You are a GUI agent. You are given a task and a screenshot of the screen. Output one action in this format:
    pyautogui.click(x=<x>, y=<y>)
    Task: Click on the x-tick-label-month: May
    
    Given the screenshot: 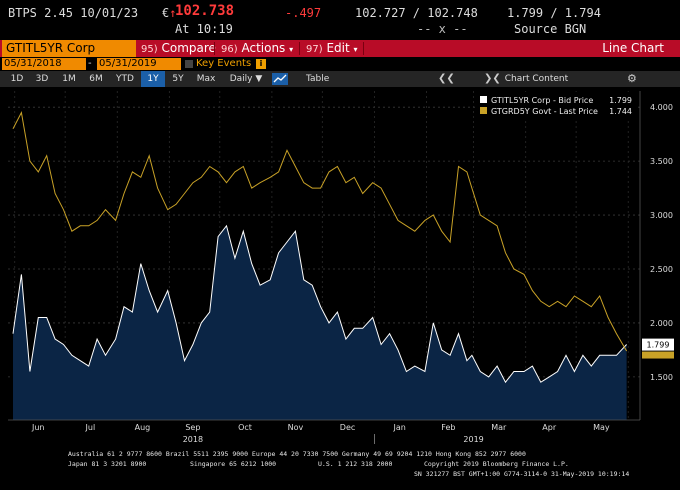 What is the action you would take?
    pyautogui.click(x=601, y=427)
    